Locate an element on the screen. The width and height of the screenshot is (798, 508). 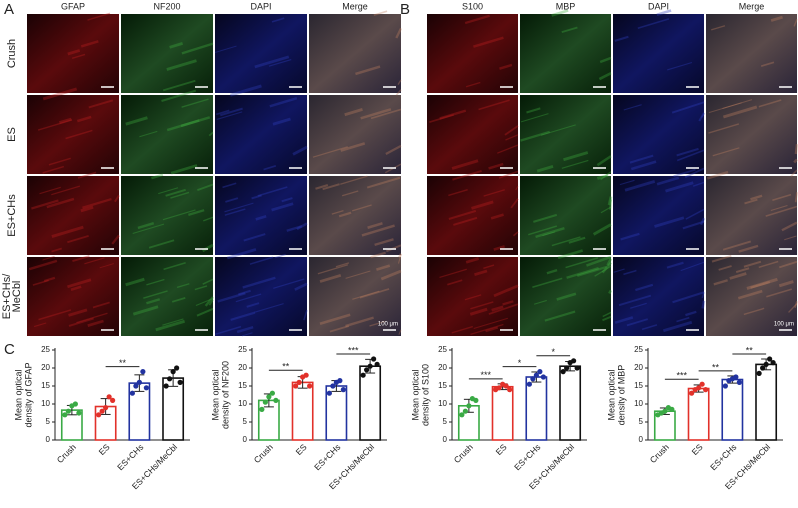
row-label: ES+CHs/ is located at coordinates (7, 296).